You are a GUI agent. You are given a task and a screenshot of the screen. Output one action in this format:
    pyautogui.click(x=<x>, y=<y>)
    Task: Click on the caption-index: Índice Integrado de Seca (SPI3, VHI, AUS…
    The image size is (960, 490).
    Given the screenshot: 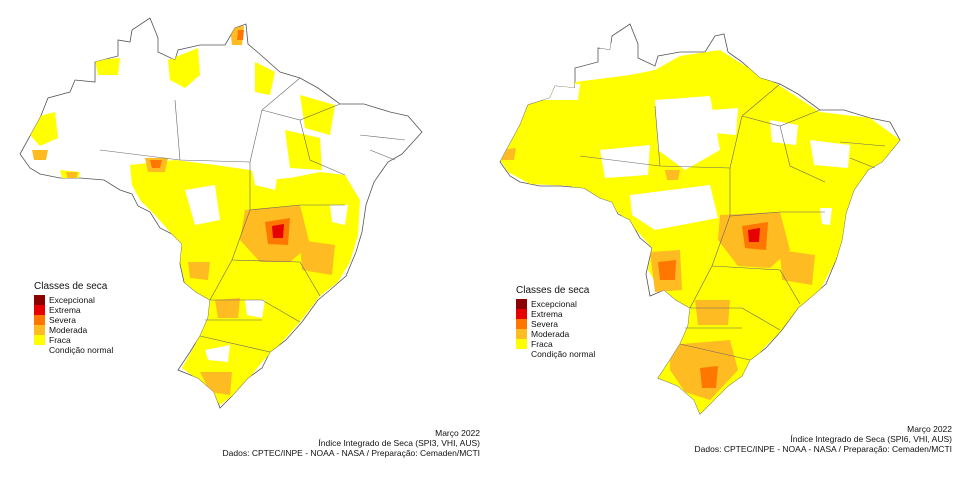 What is the action you would take?
    pyautogui.click(x=399, y=443)
    